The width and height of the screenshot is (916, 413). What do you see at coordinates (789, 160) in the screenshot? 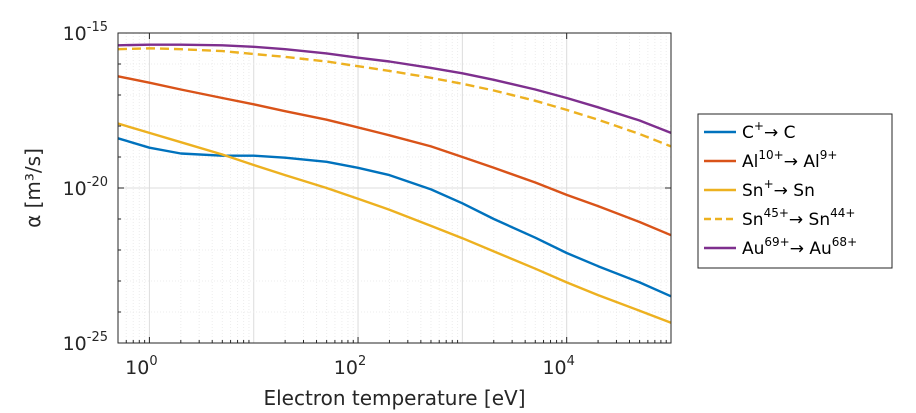
I see `legend-label: Al10+→ Al9+` at bounding box center [789, 160].